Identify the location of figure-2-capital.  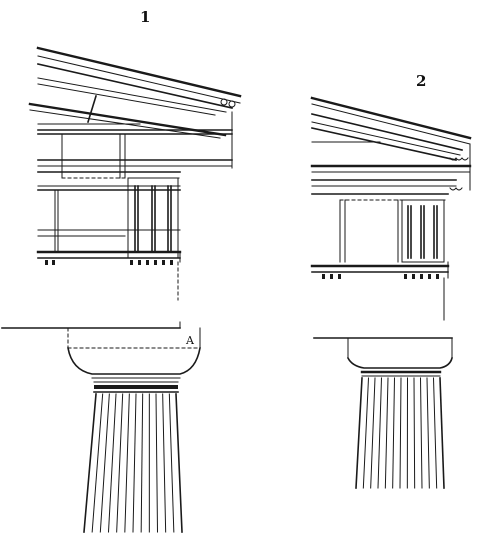
(383, 357).